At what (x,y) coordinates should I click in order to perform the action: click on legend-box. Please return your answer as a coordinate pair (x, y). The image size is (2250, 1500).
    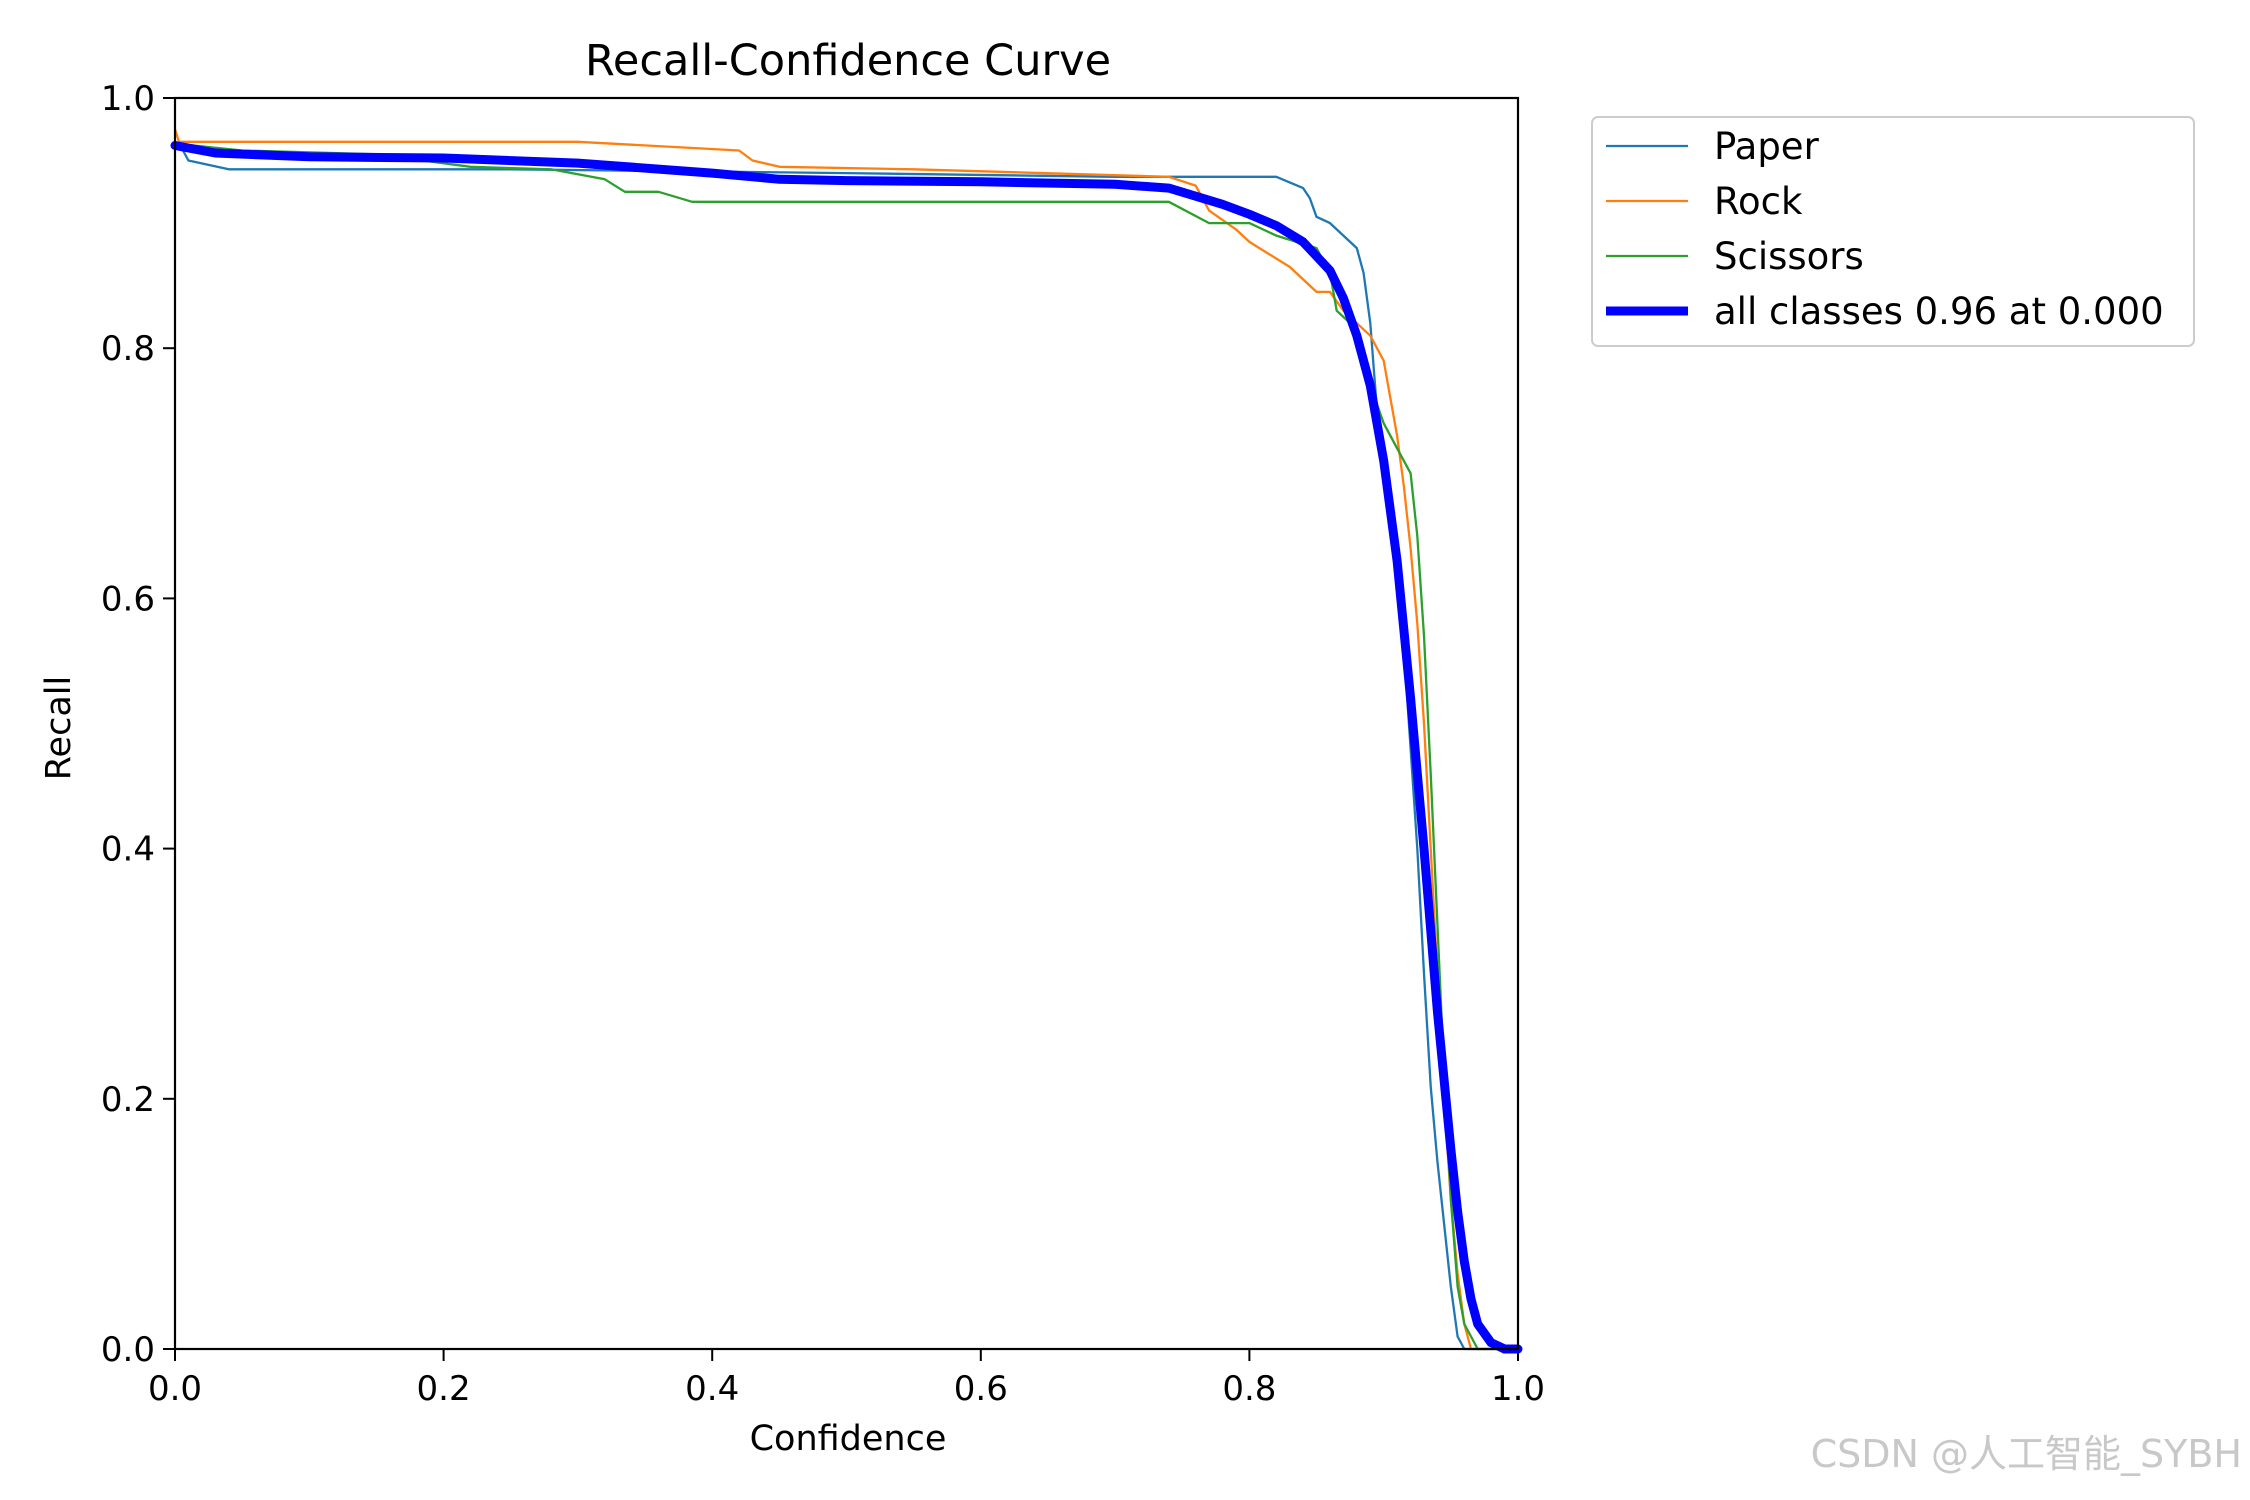
    Looking at the image, I should click on (1893, 231).